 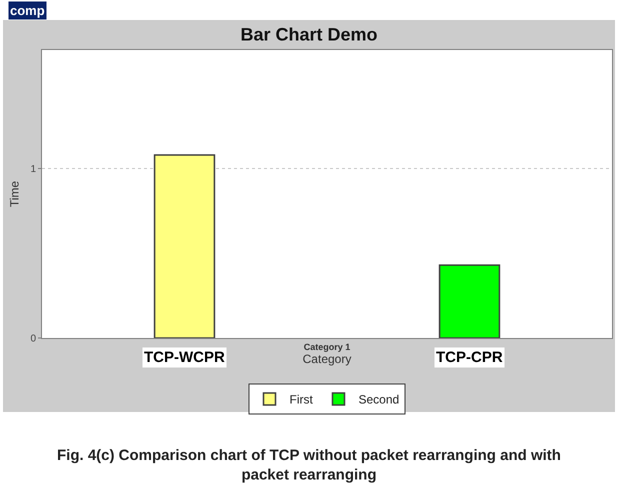 What do you see at coordinates (33, 339) in the screenshot?
I see `y-tick-label: 0` at bounding box center [33, 339].